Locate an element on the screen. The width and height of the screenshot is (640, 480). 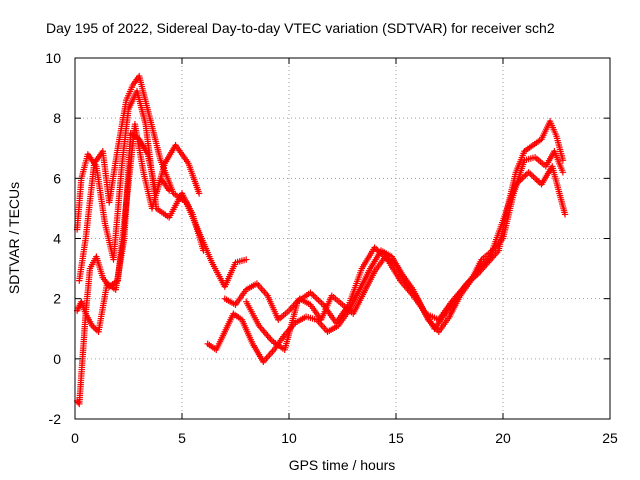
x-tick-label: 5 is located at coordinates (182, 438).